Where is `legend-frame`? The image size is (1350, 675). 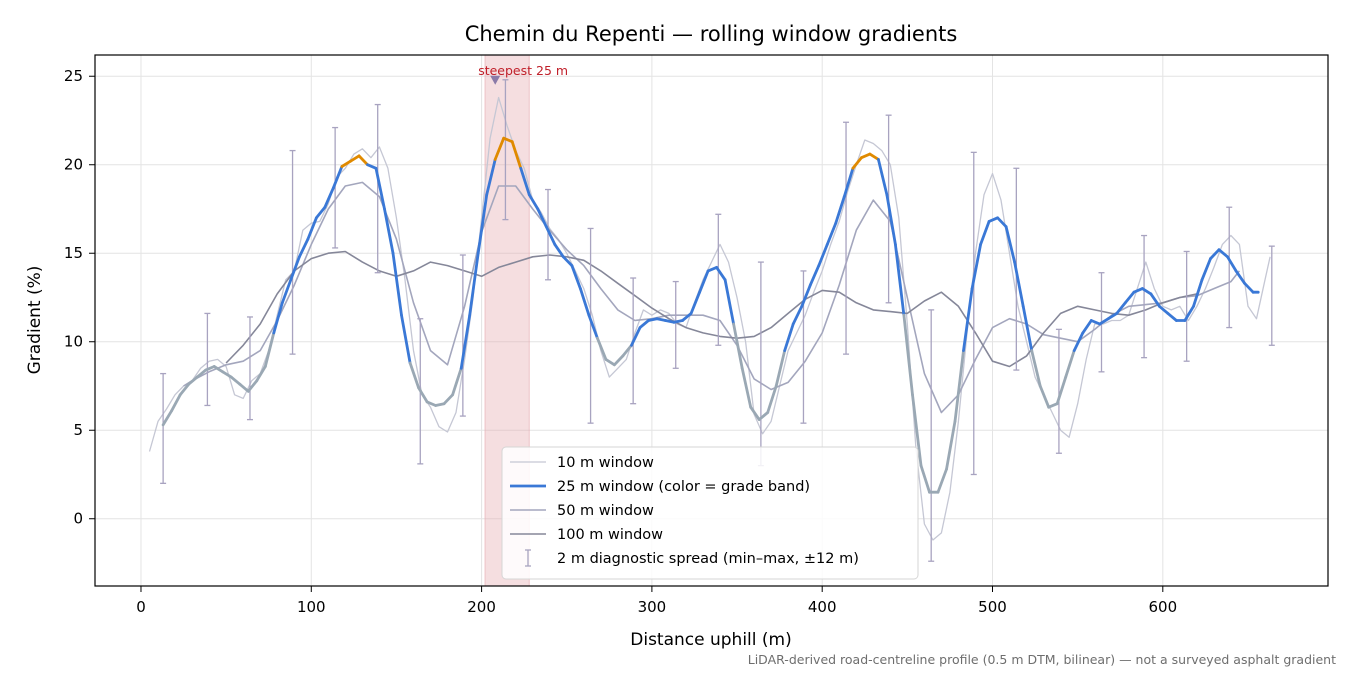
legend-frame is located at coordinates (710, 513).